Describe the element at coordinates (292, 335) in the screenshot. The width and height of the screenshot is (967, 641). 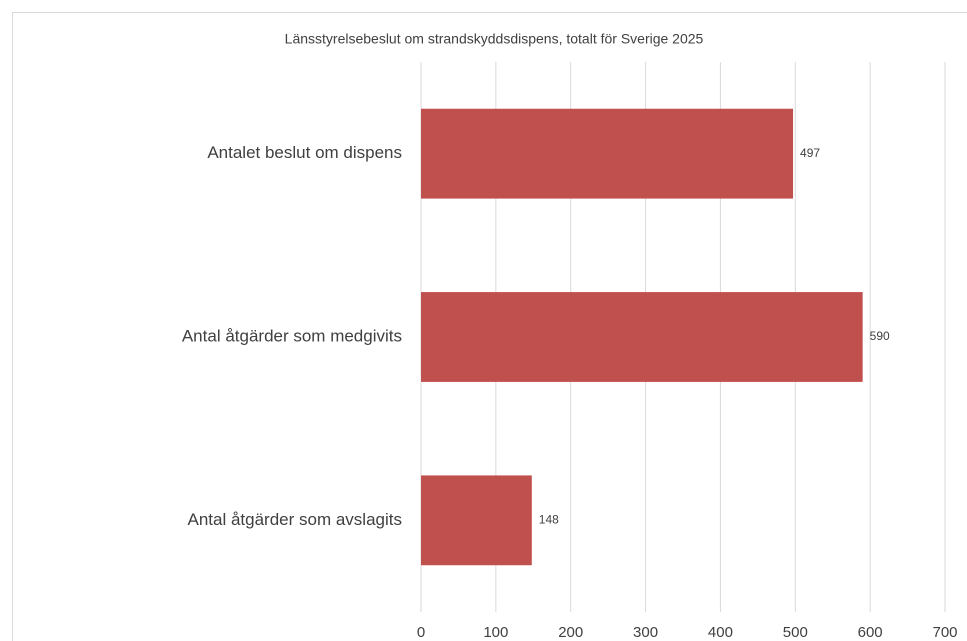
I see `y-tick-label: Antal åtgärder som medgivits` at that location.